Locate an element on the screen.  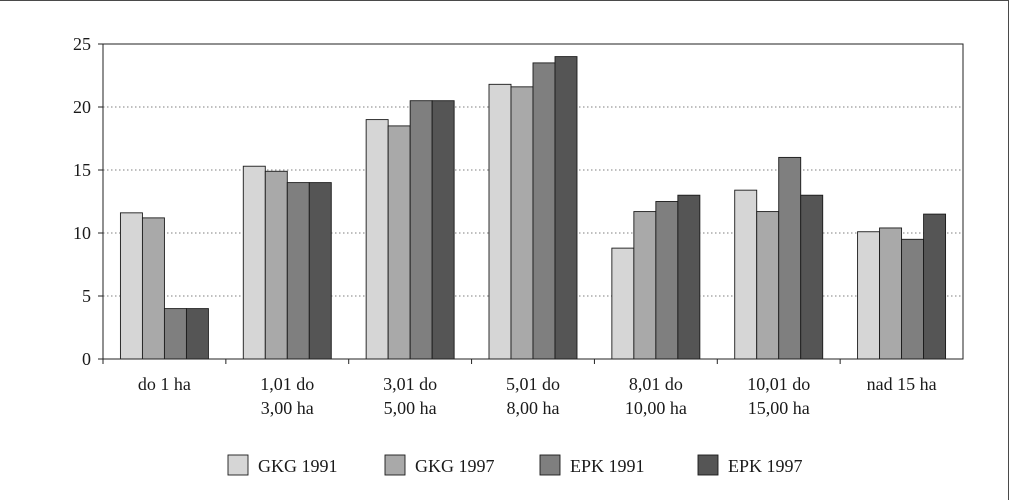
legend-label: EPK 1991 is located at coordinates (607, 466).